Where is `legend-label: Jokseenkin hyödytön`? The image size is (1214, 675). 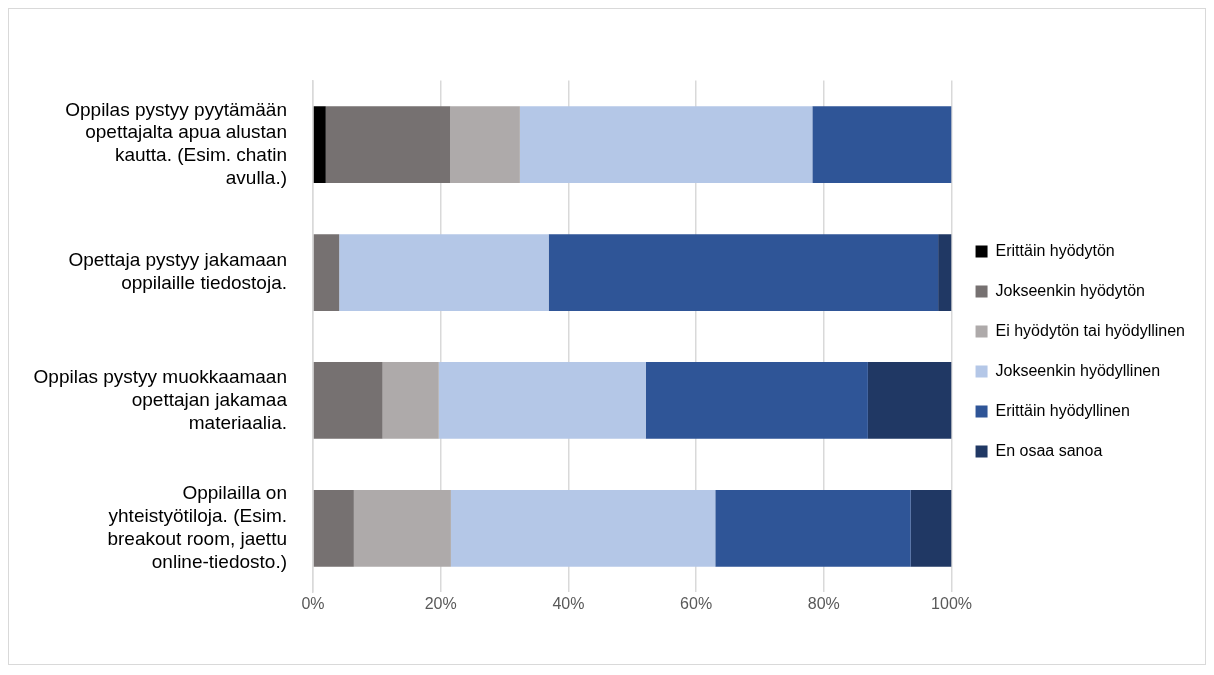 legend-label: Jokseenkin hyödytön is located at coordinates (1070, 290).